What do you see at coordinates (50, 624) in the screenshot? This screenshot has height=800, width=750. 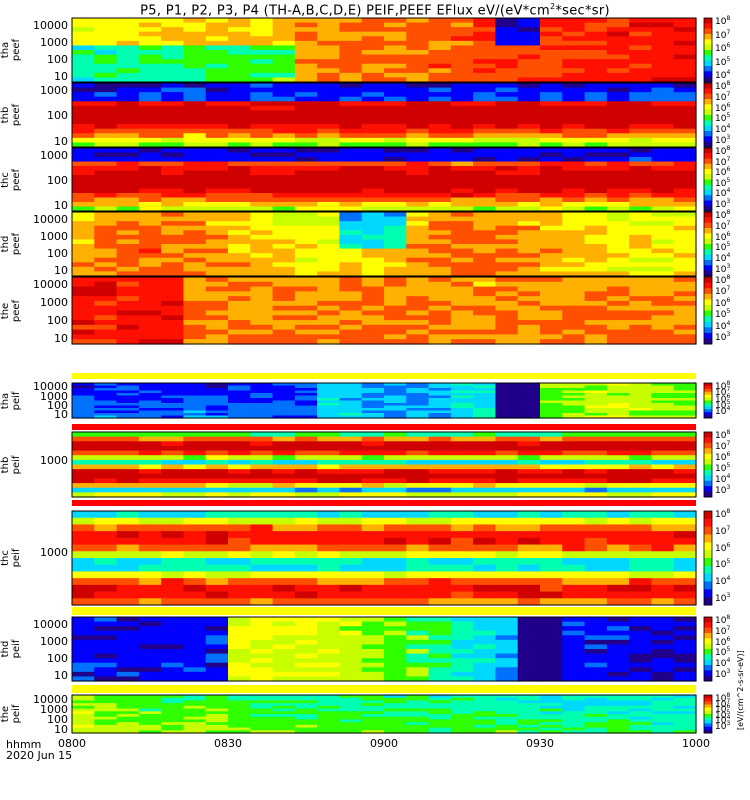 I see `y-tick-label: 10000` at bounding box center [50, 624].